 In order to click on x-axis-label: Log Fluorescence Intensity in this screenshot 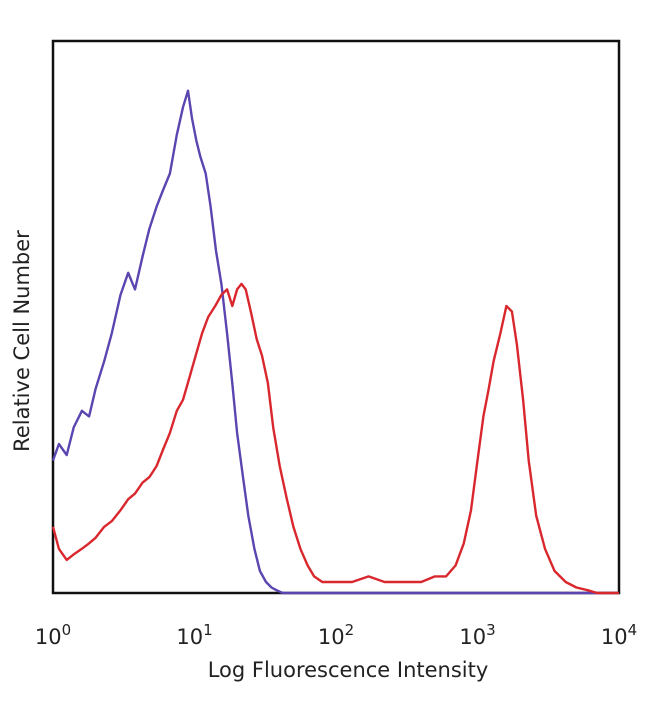, I will do `click(348, 670)`.